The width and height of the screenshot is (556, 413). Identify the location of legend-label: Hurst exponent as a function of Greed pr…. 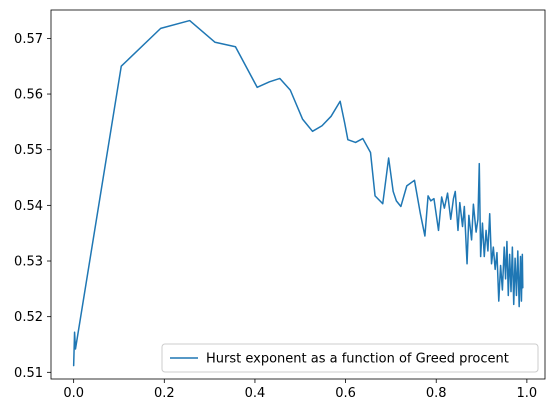
(357, 359).